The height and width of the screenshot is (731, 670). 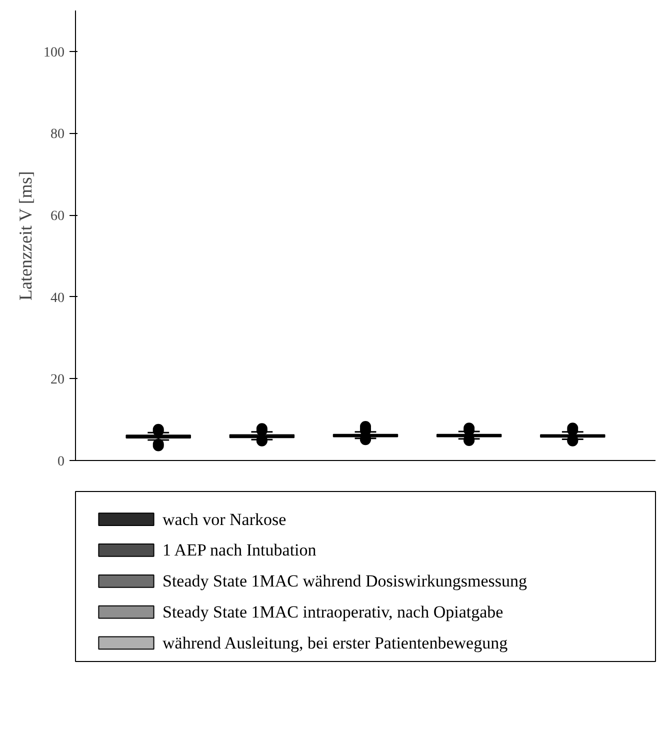 I want to click on legend-label: Steady State 1MAC während Dosiswirkungsmessung, so click(x=345, y=581).